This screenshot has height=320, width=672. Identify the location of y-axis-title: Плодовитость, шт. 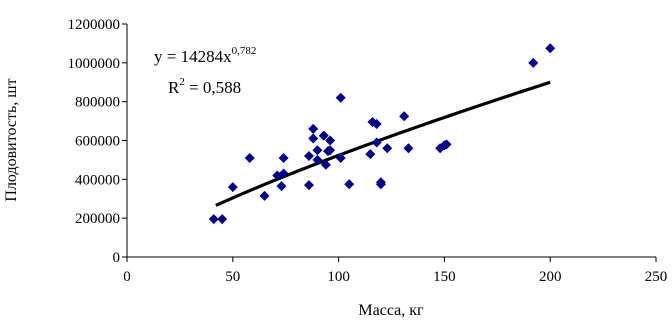
(11, 139).